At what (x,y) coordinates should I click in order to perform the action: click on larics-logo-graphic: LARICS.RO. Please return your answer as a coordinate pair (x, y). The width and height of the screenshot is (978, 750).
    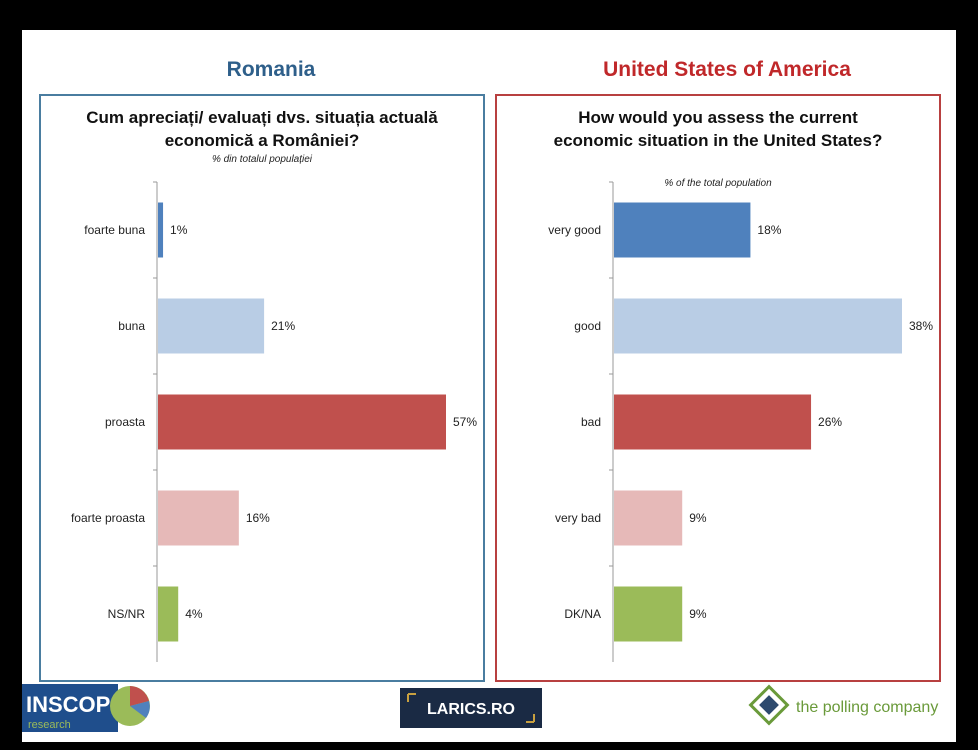
    Looking at the image, I should click on (471, 708).